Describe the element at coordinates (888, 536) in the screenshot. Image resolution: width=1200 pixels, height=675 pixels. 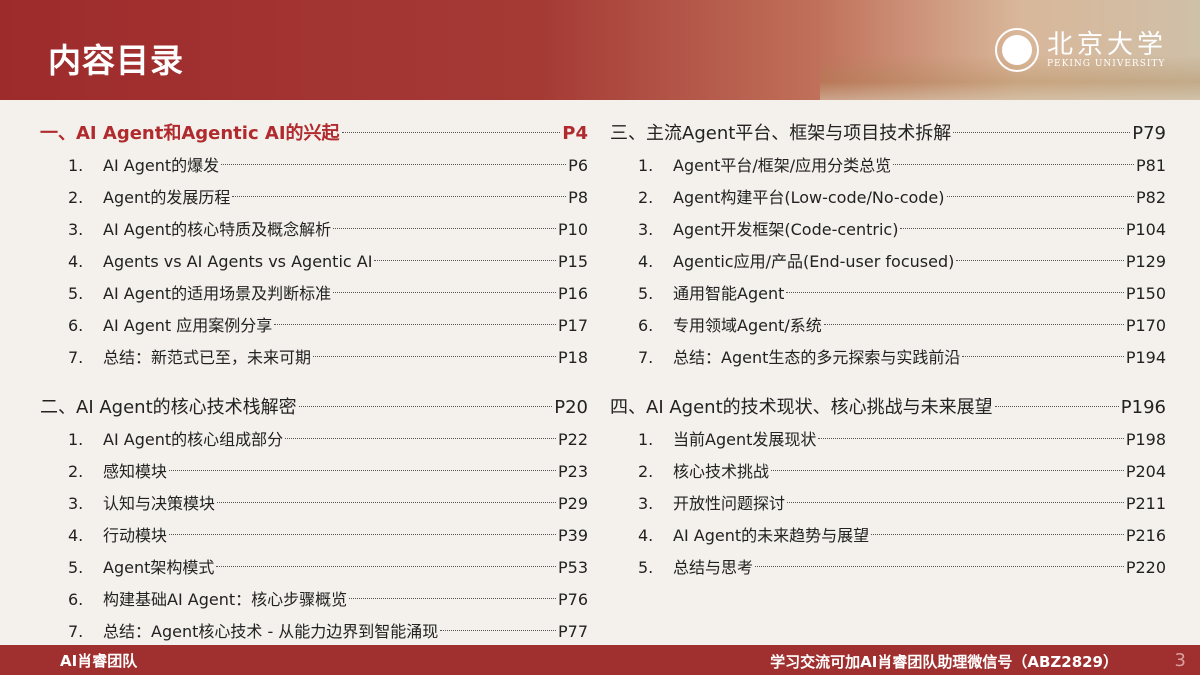
I see `toc-item: 4. AI Agent的未来趋势与展望 P216` at that location.